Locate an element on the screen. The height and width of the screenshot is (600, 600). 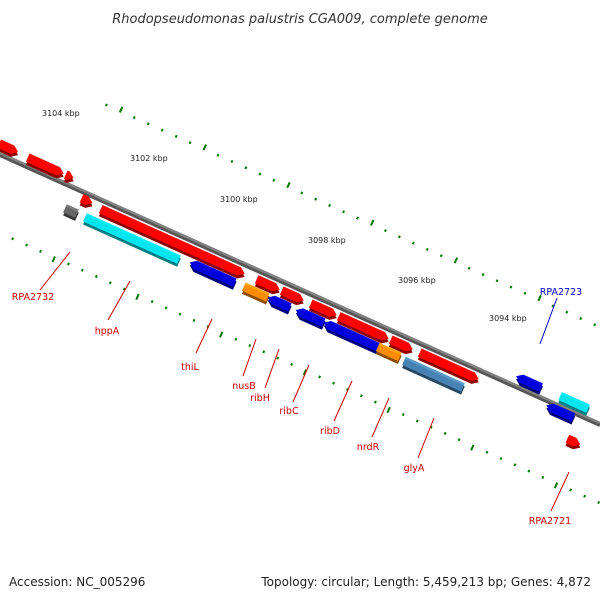
gene-label: ribH is located at coordinates (260, 398).